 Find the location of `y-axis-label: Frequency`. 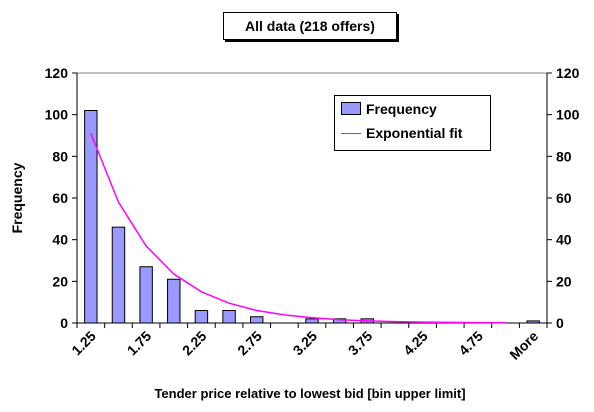

y-axis-label: Frequency is located at coordinates (17, 197).